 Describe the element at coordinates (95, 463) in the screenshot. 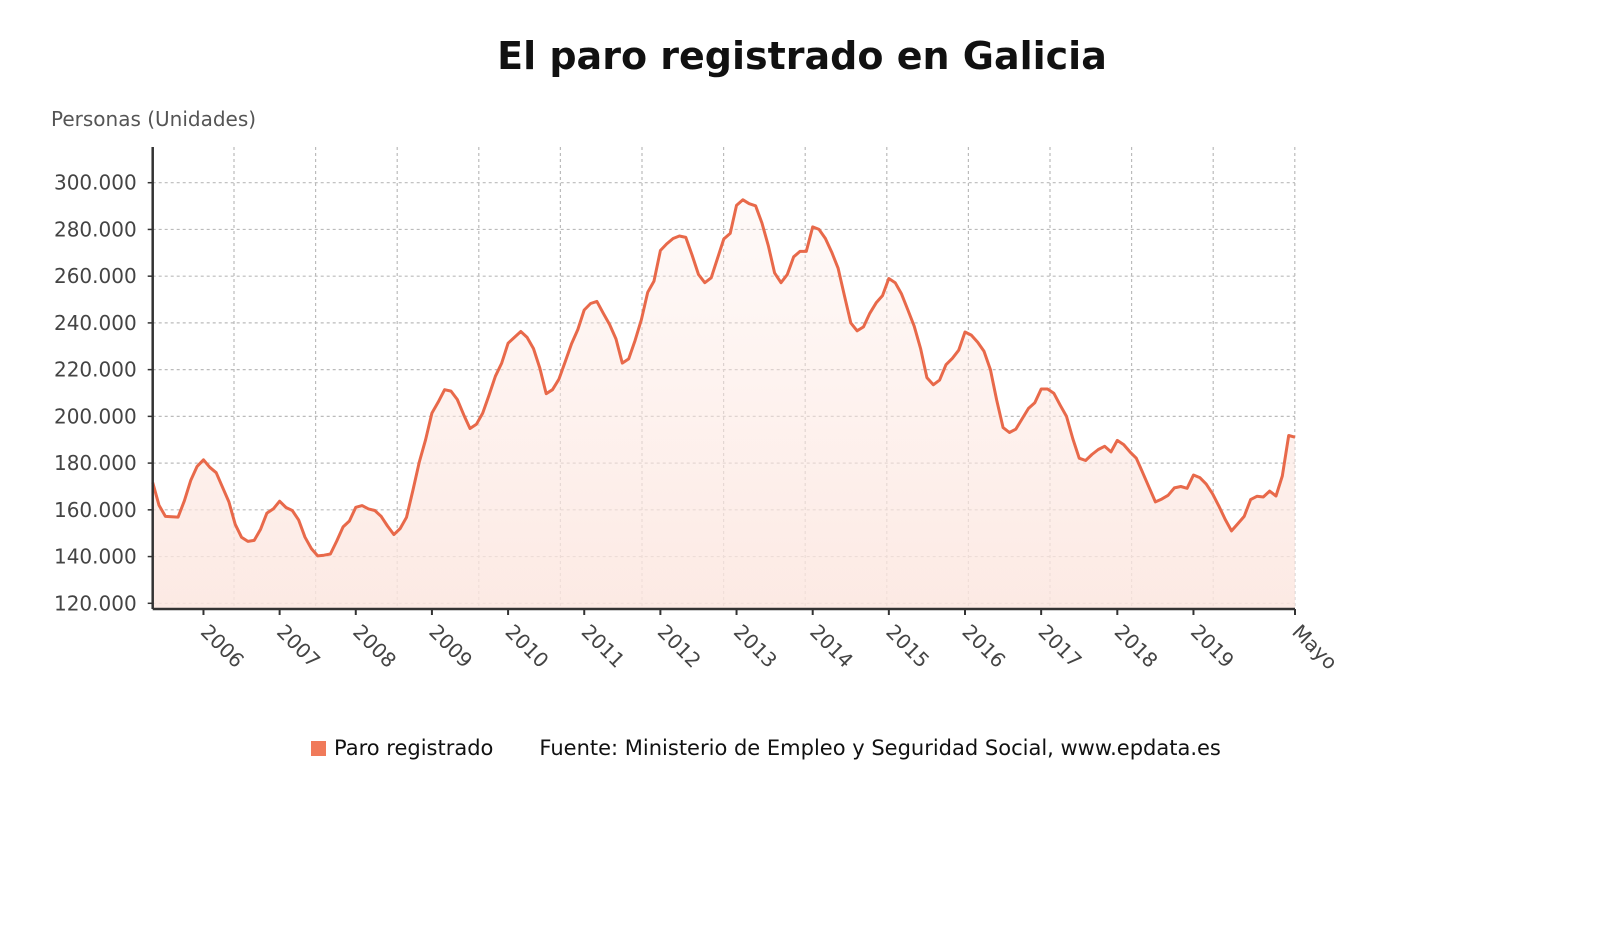

I see `y-tick-label: 180.000` at that location.